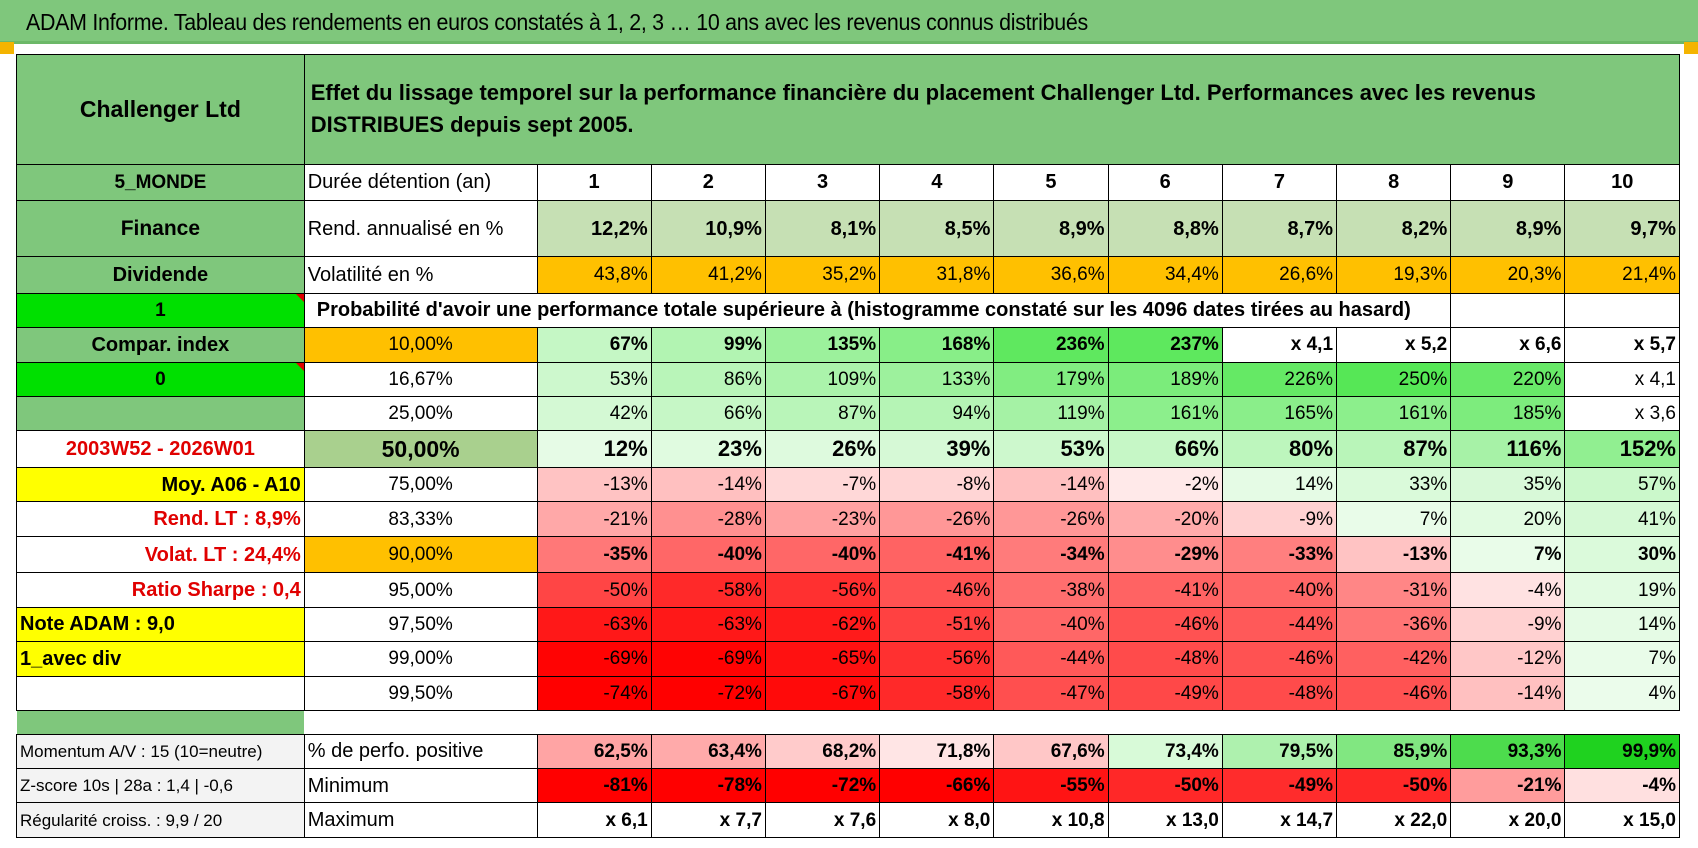  Describe the element at coordinates (822, 229) in the screenshot. I see `rend-value: 8,1%` at that location.